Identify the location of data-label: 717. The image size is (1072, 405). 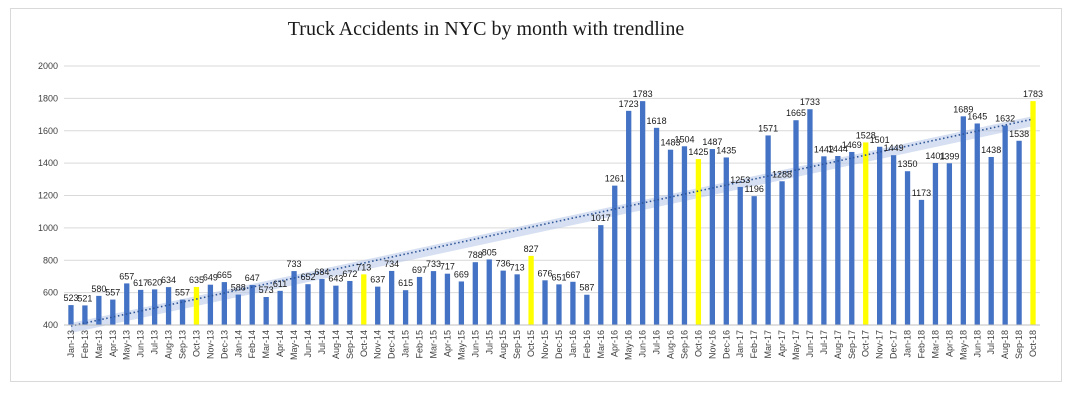
(447, 267).